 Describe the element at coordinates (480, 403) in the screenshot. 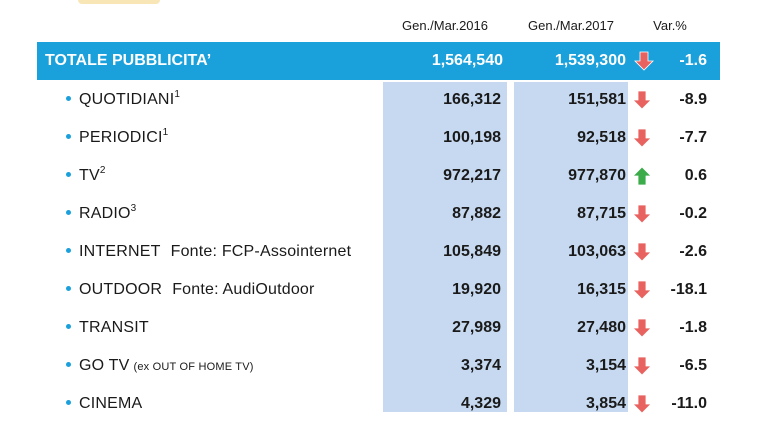

I see `value-2016: 4,329` at that location.